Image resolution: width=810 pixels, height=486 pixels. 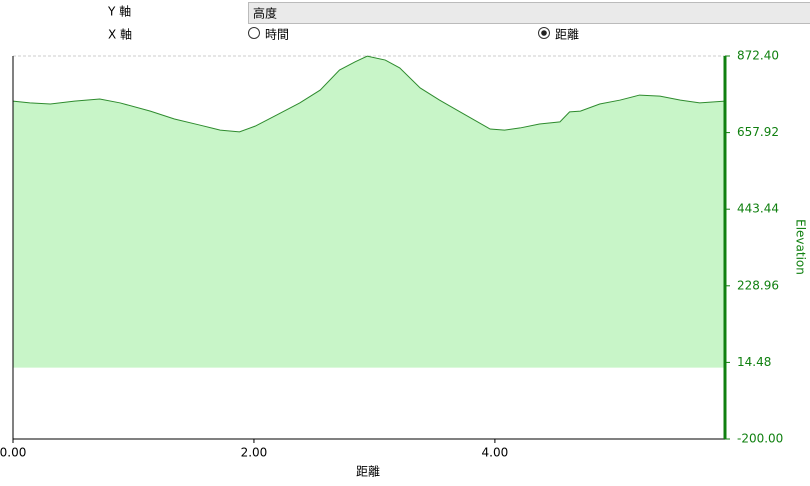 What do you see at coordinates (544, 33) in the screenshot?
I see `radio-dot` at bounding box center [544, 33].